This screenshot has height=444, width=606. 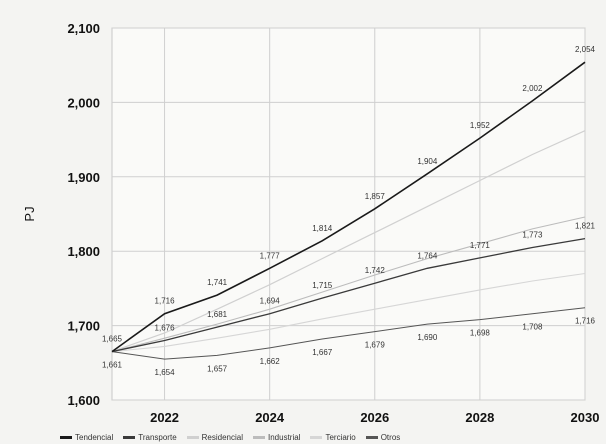 I want to click on legend-label: Otros, so click(x=390, y=437).